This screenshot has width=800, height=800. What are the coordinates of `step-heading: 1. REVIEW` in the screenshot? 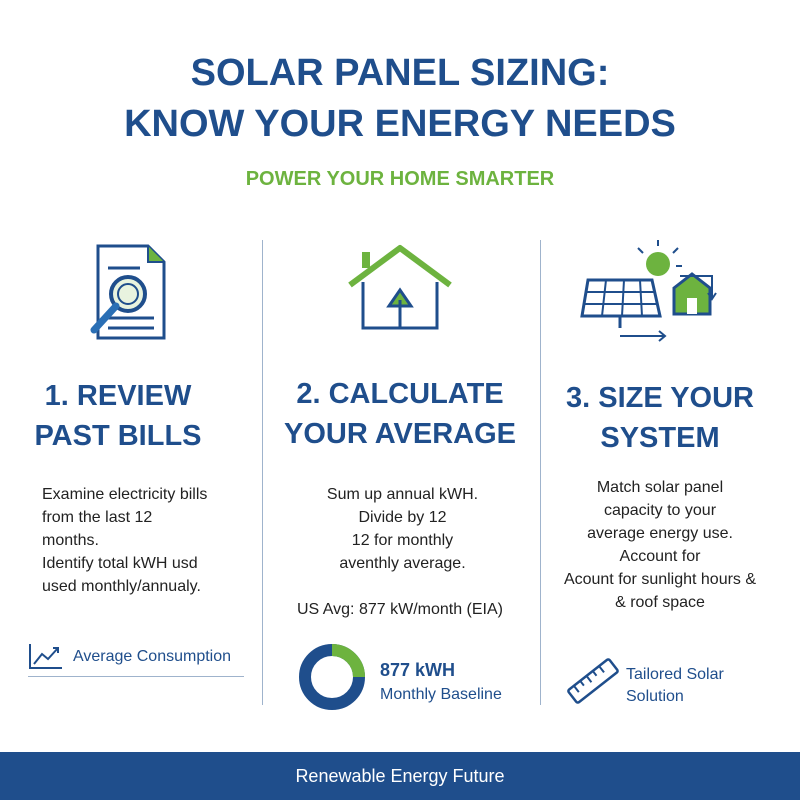 It's located at (118, 396).